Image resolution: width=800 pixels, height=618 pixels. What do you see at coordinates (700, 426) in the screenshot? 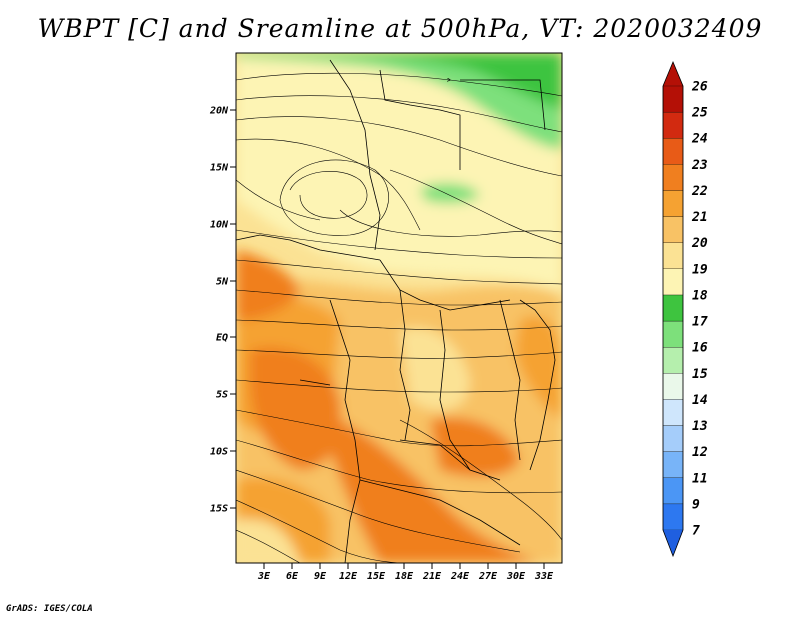
I see `colorbar-label: 13` at bounding box center [700, 426].